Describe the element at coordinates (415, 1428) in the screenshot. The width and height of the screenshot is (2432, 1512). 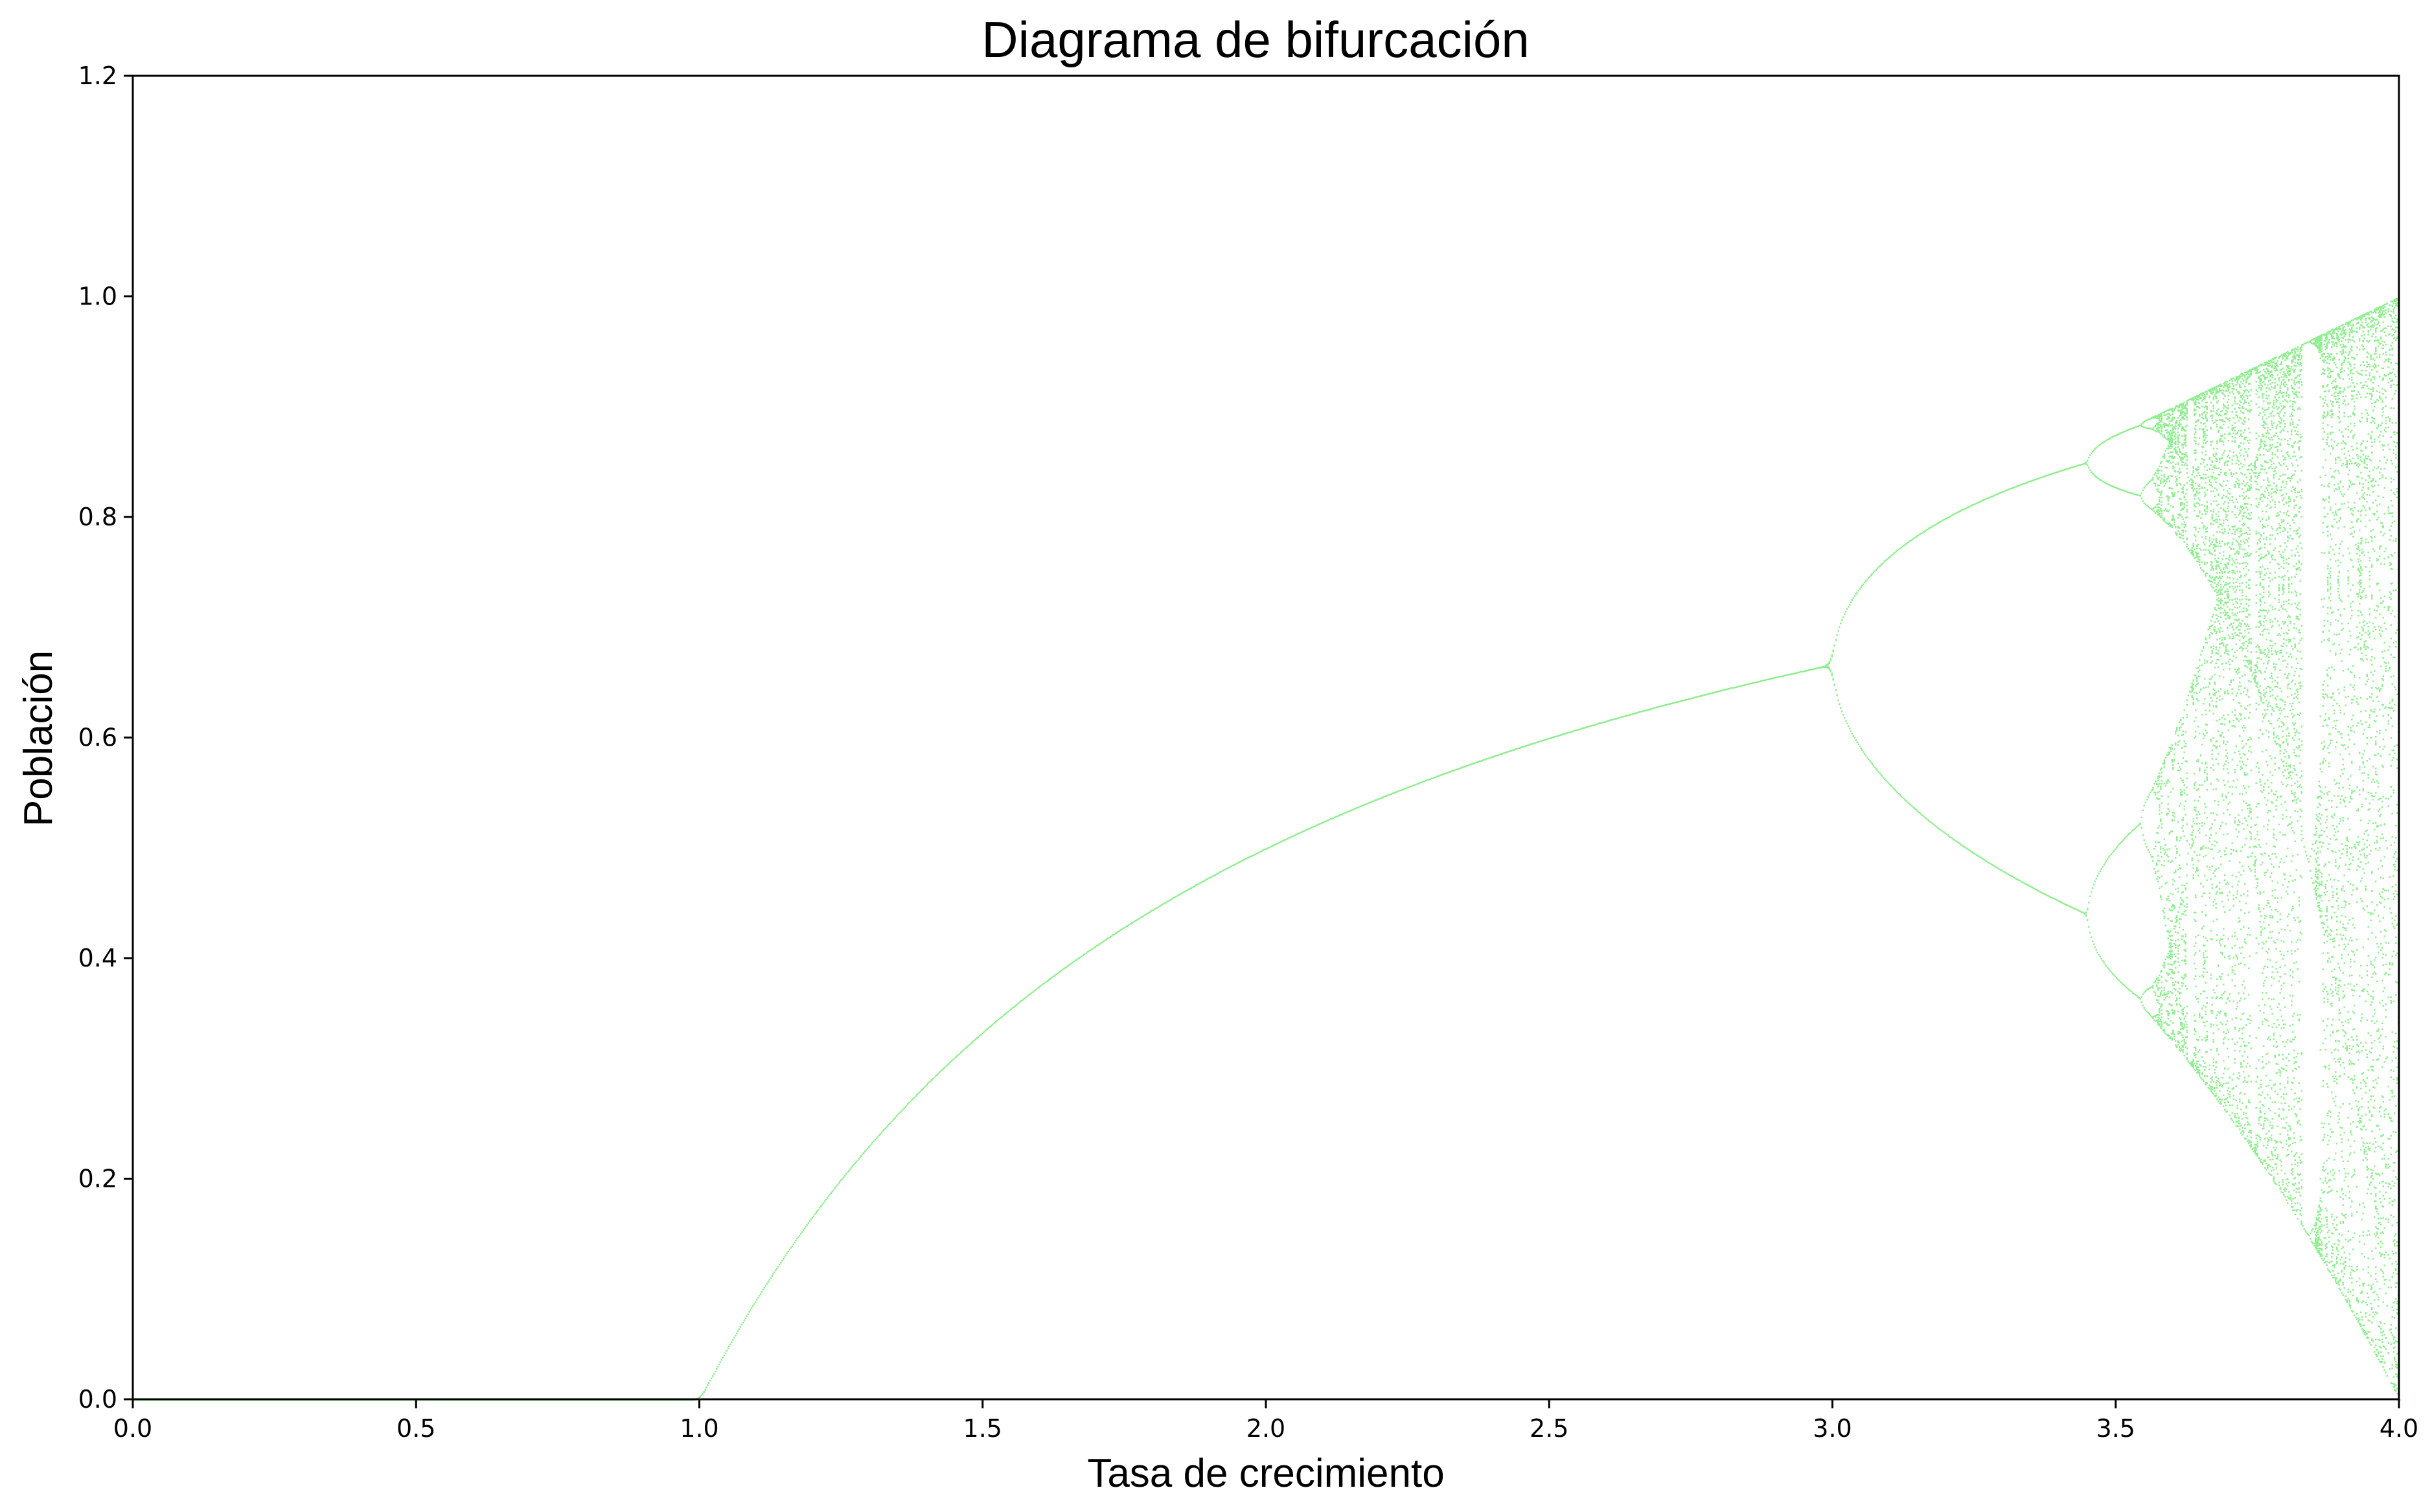
I see `x-tick-label: 0.5` at that location.